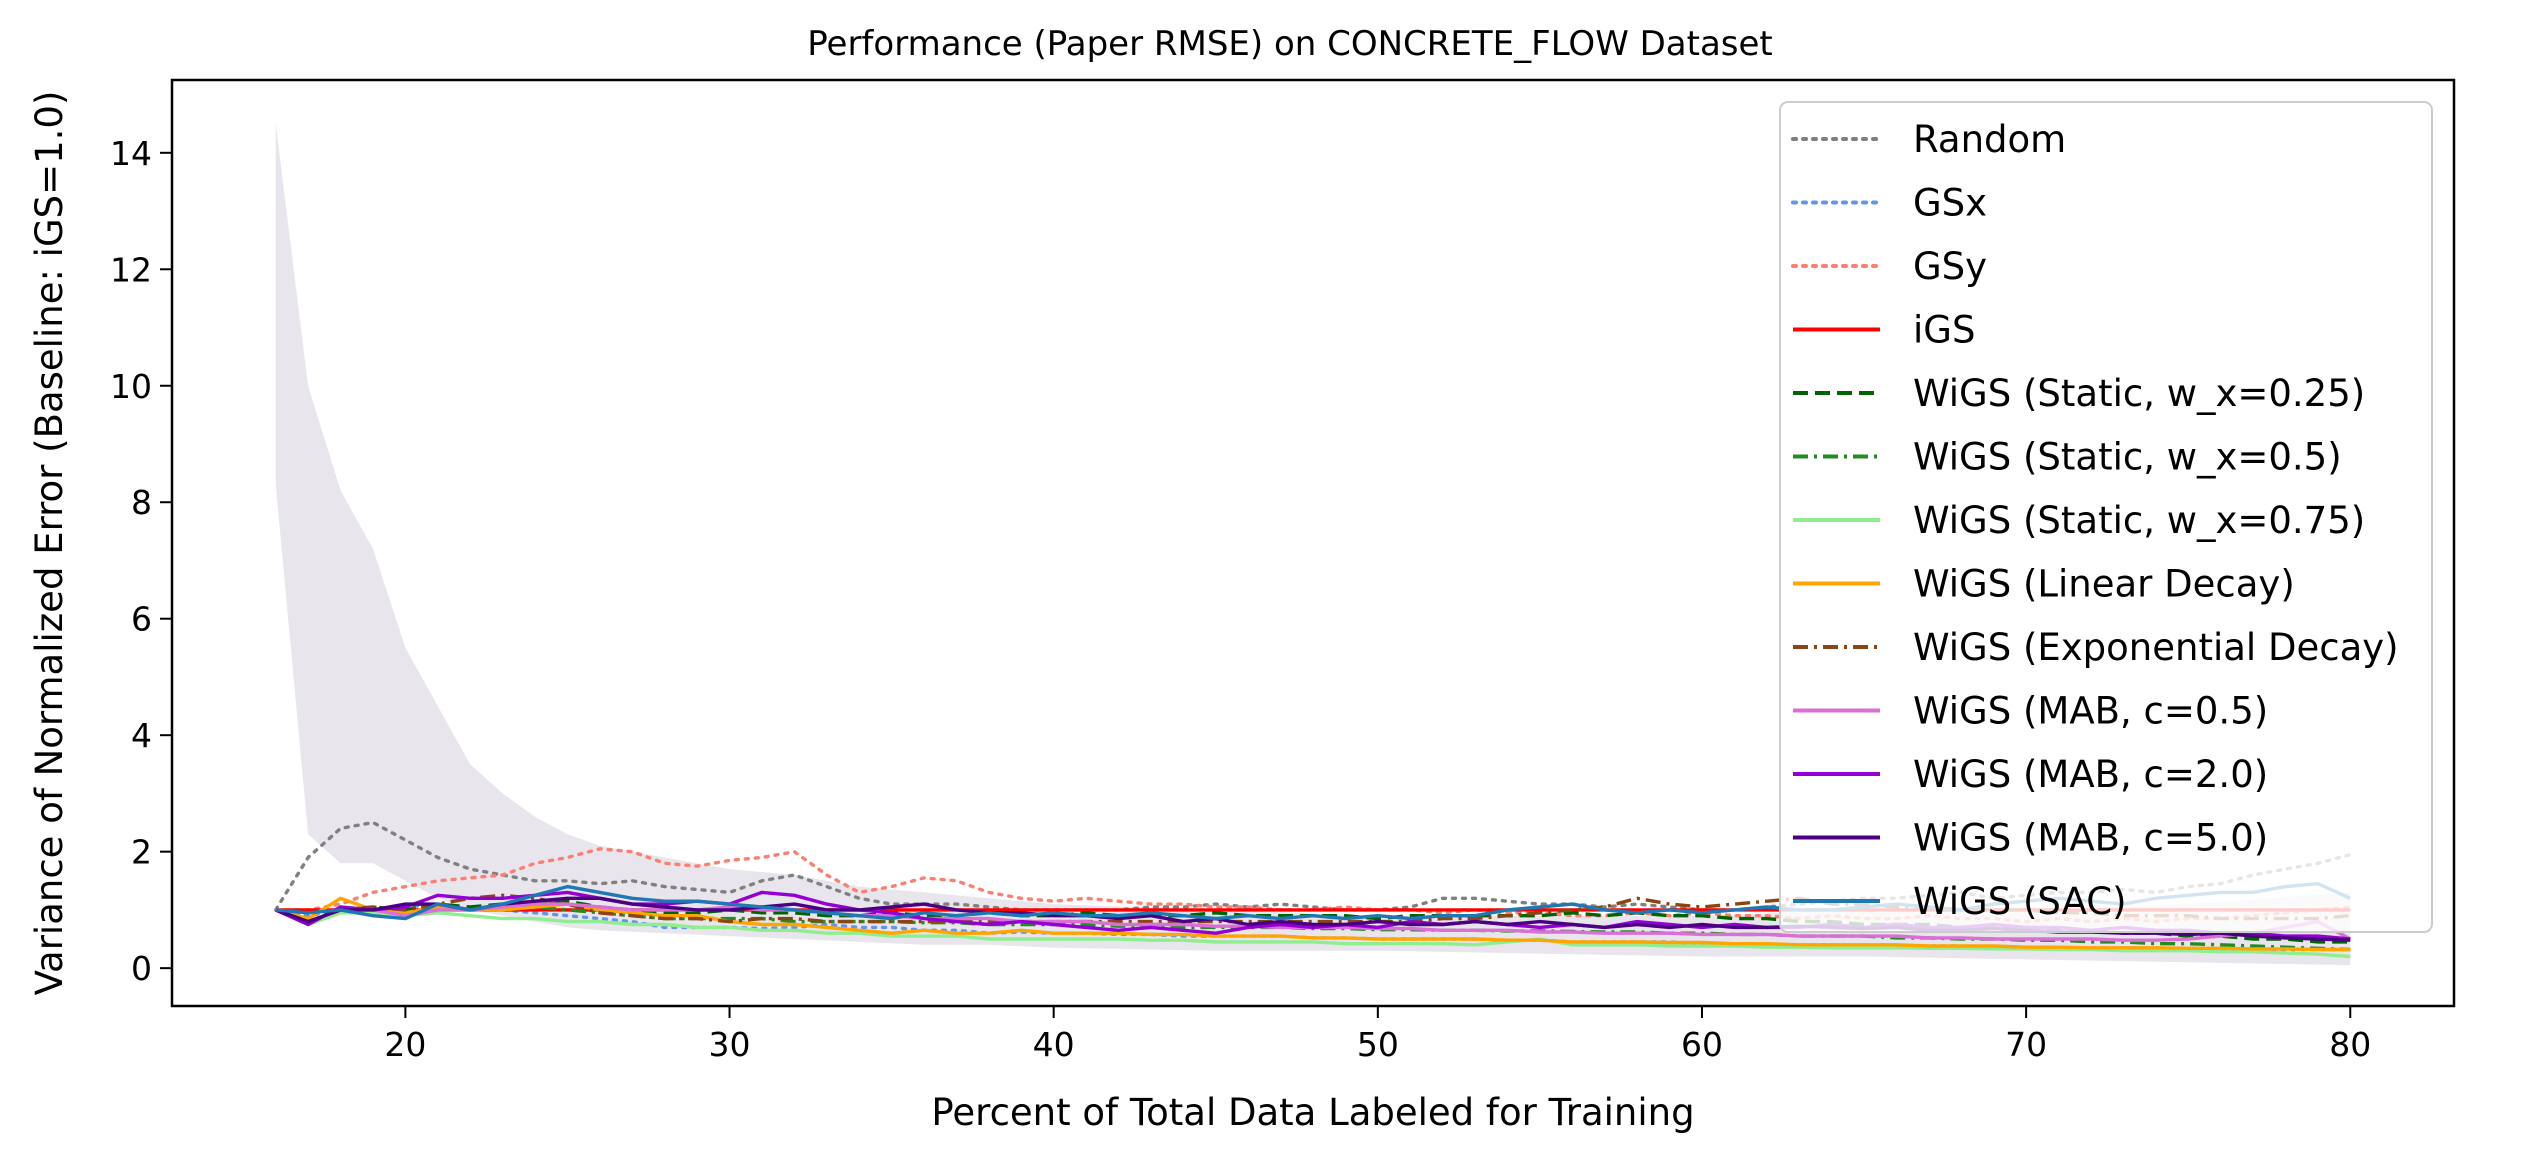 The height and width of the screenshot is (1166, 2525). Describe the element at coordinates (1378, 1044) in the screenshot. I see `x-tick-label: 50` at that location.